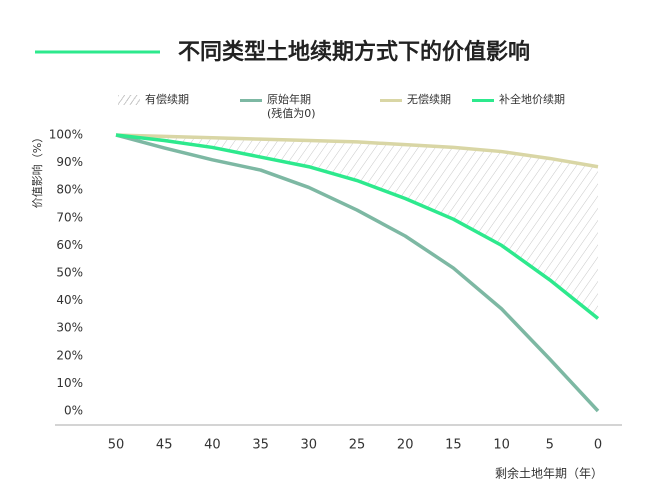 Image resolution: width=650 pixels, height=503 pixels. I want to click on y-axis-title: 价值影响（%）, so click(37, 170).